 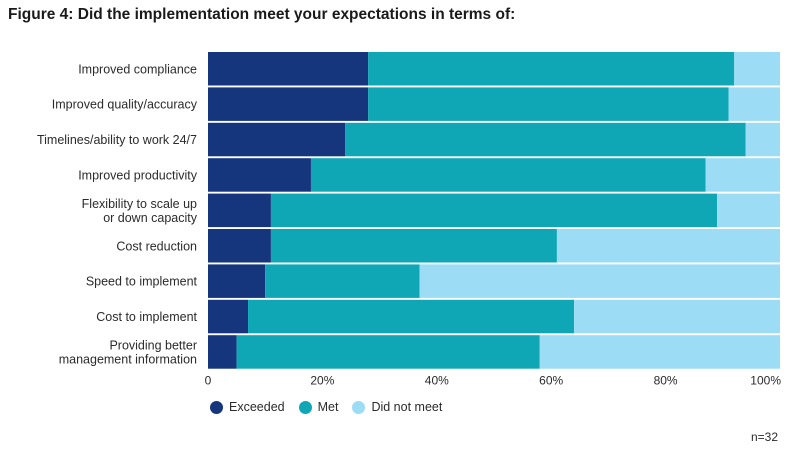 I want to click on legend-label-exceeded: Exceeded, so click(x=257, y=407).